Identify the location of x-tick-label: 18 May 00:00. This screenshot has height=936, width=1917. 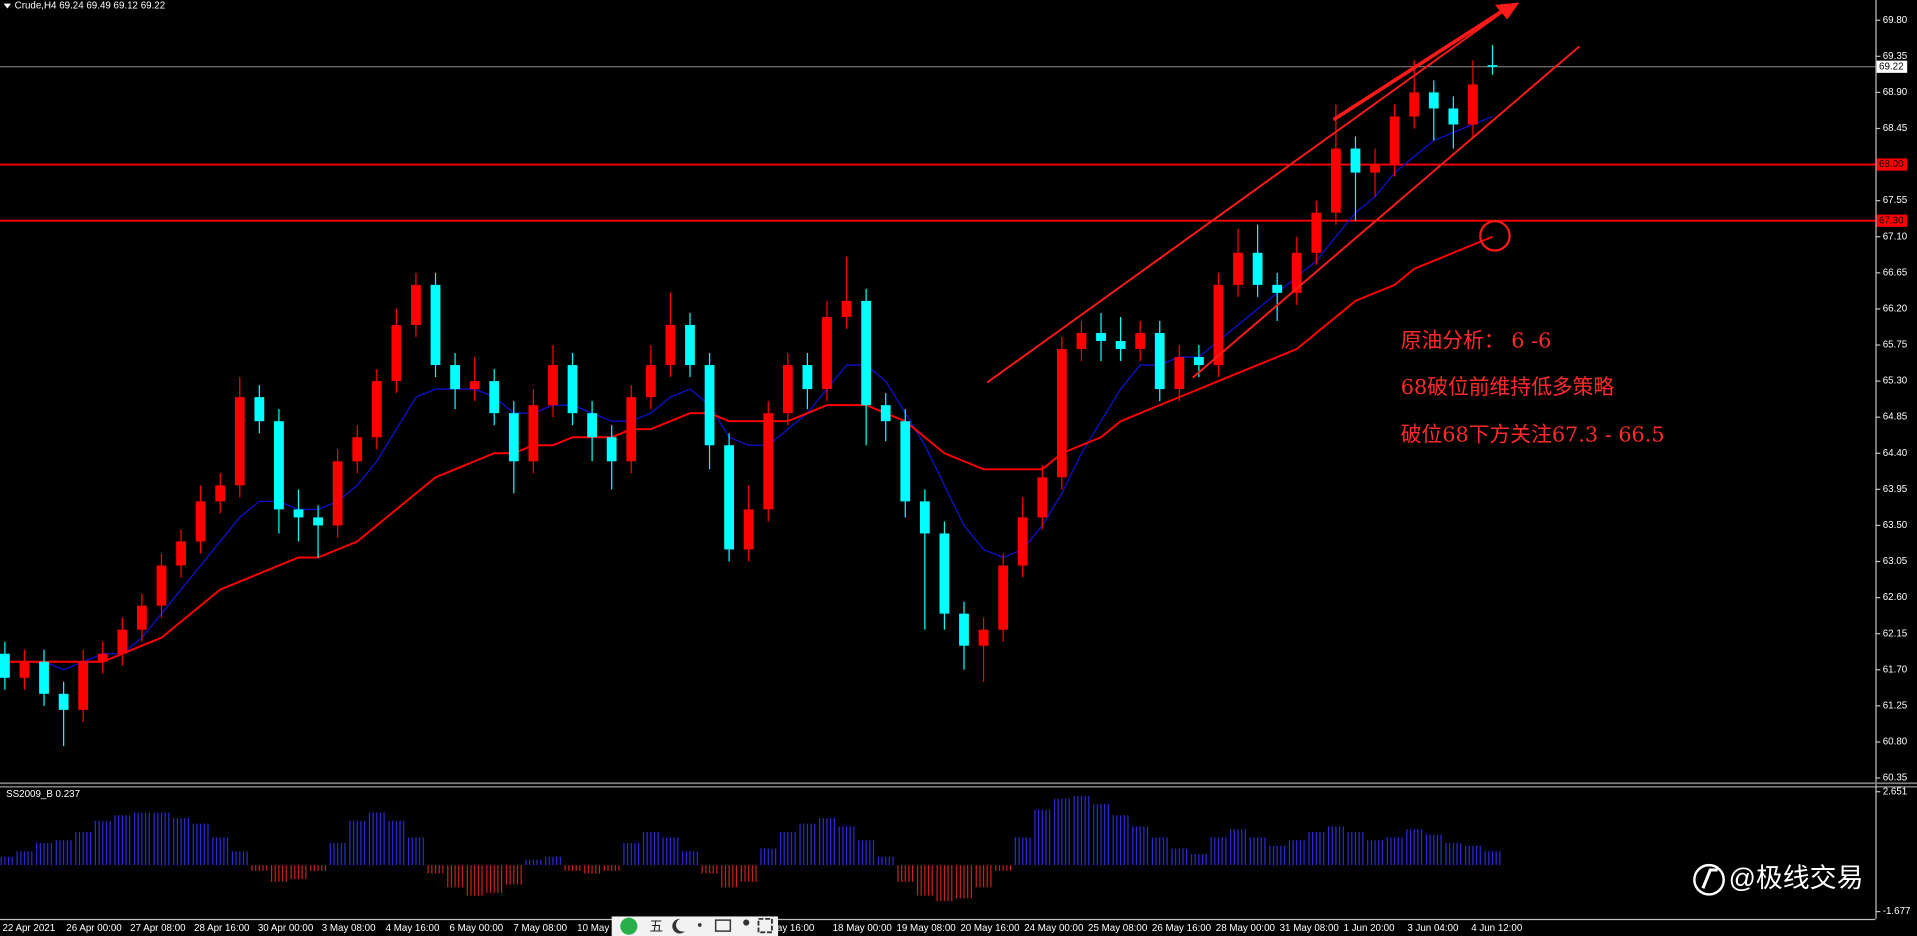
(863, 928).